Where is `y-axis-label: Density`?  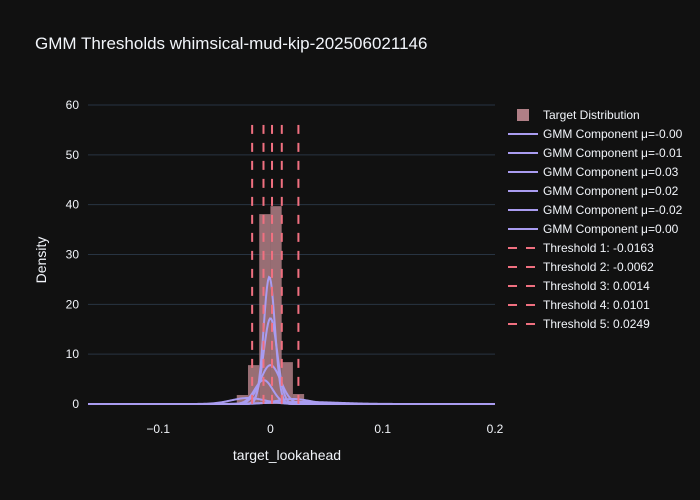
y-axis-label: Density is located at coordinates (41, 260).